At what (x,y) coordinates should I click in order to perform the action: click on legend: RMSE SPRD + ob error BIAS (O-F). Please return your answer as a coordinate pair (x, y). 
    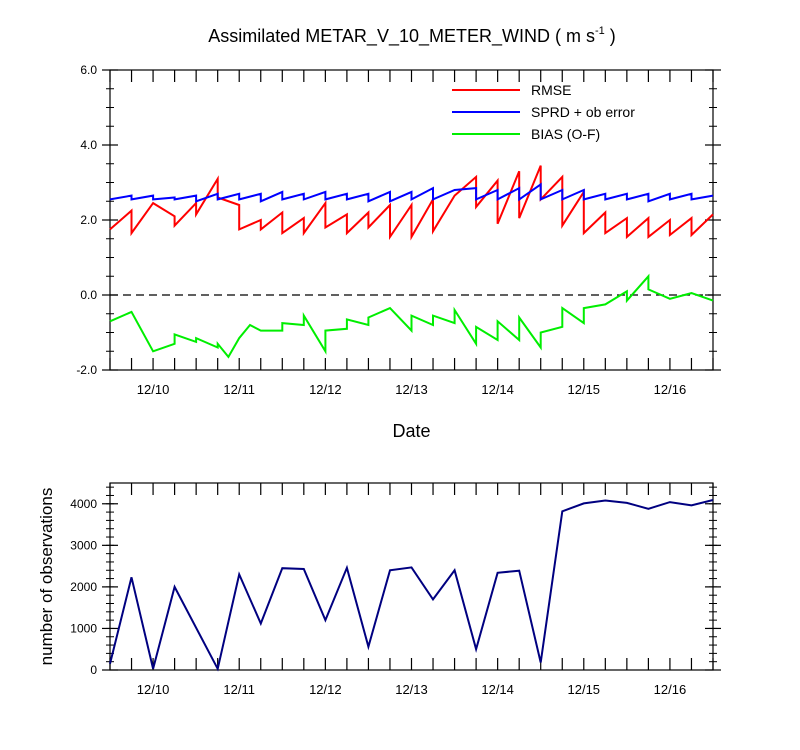
    Looking at the image, I should click on (543, 112).